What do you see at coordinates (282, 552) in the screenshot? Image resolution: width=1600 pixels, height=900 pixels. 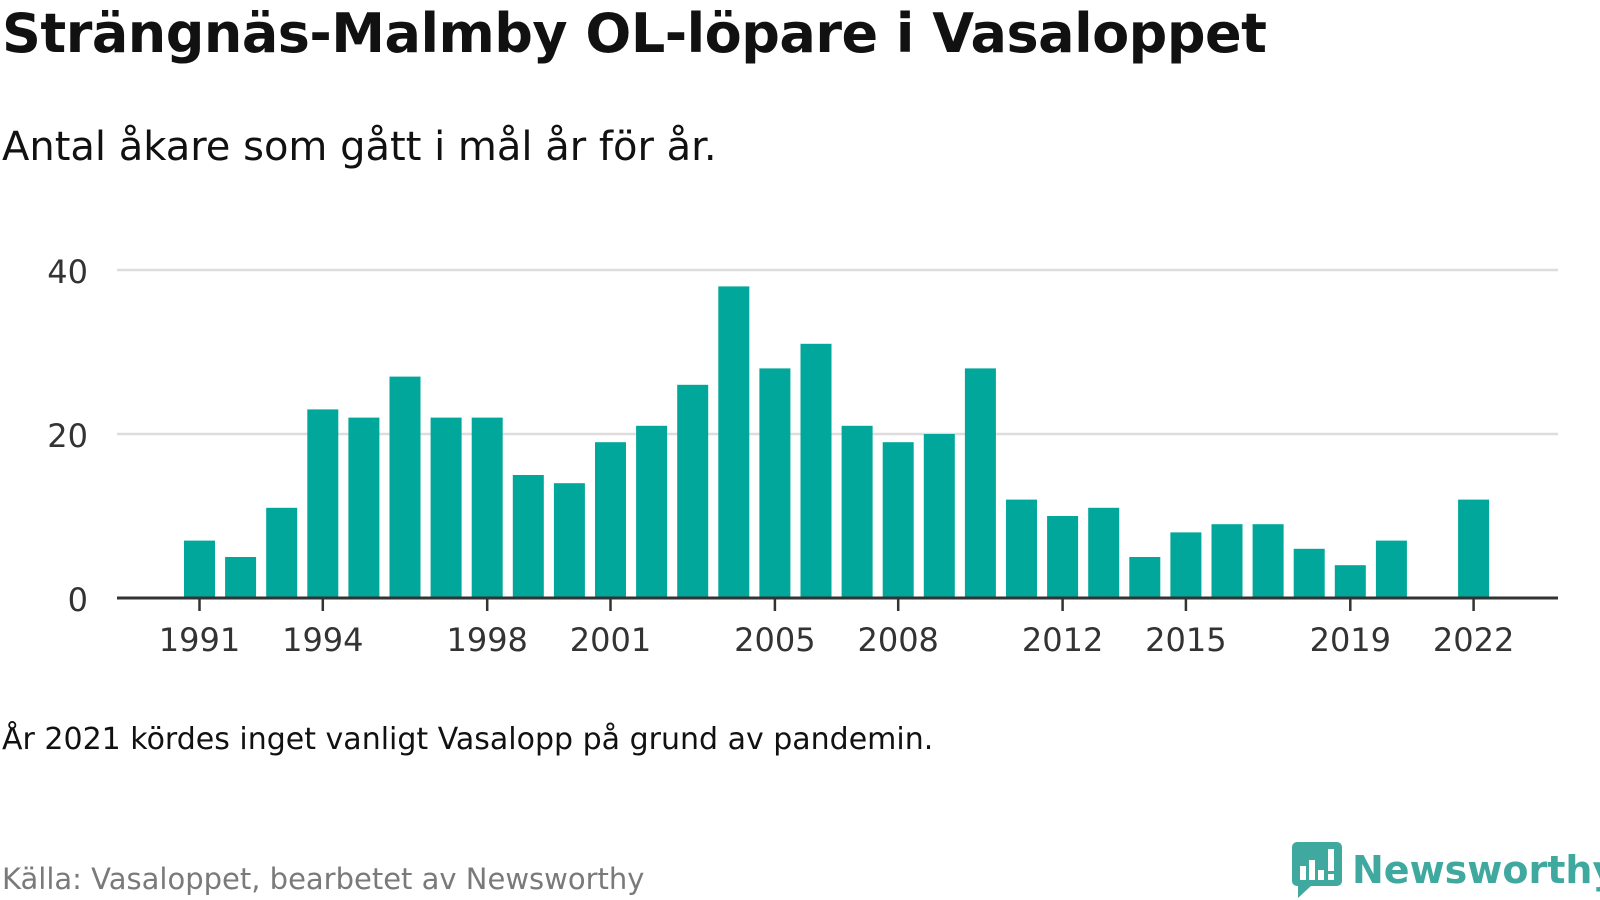 I see `bar-1993` at bounding box center [282, 552].